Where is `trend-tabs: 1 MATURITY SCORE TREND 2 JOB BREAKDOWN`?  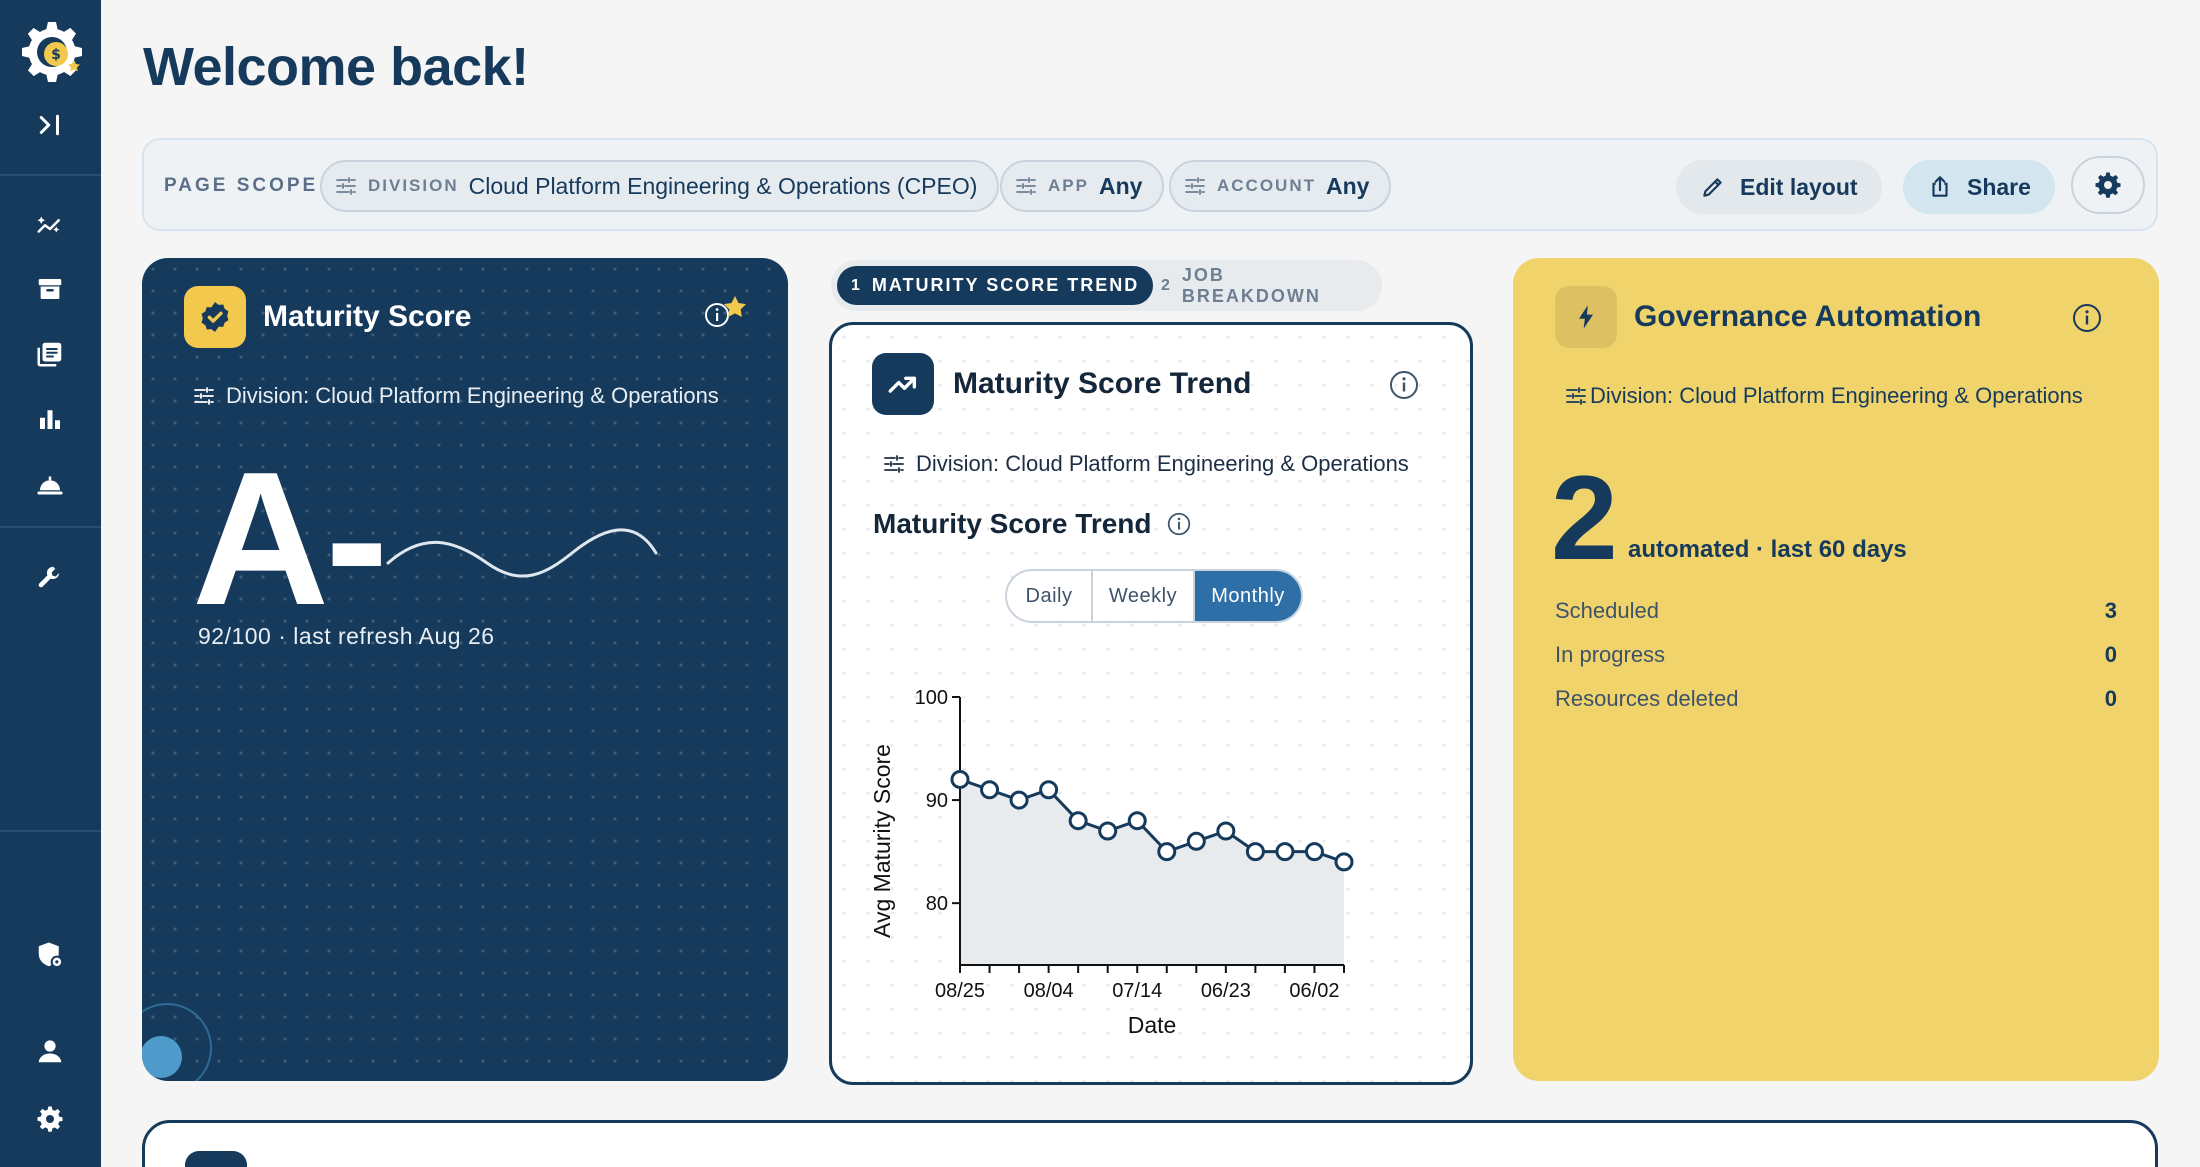
trend-tabs: 1 MATURITY SCORE TREND 2 JOB BREAKDOWN is located at coordinates (1106, 285).